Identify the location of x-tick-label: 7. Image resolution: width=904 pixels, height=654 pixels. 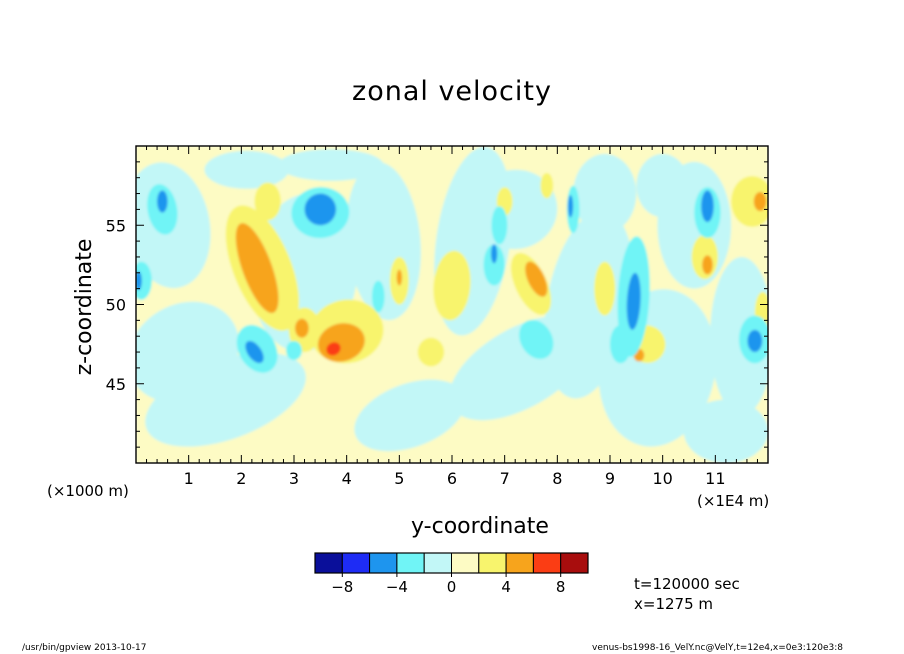
(505, 478).